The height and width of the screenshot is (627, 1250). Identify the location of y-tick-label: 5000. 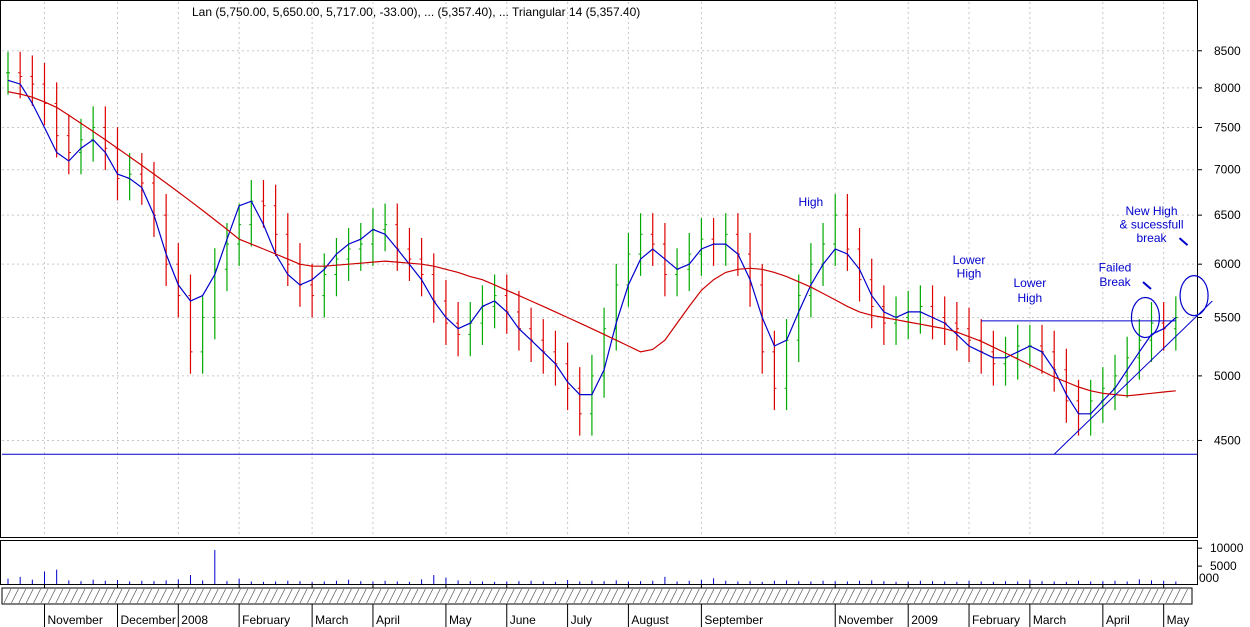
(1227, 376).